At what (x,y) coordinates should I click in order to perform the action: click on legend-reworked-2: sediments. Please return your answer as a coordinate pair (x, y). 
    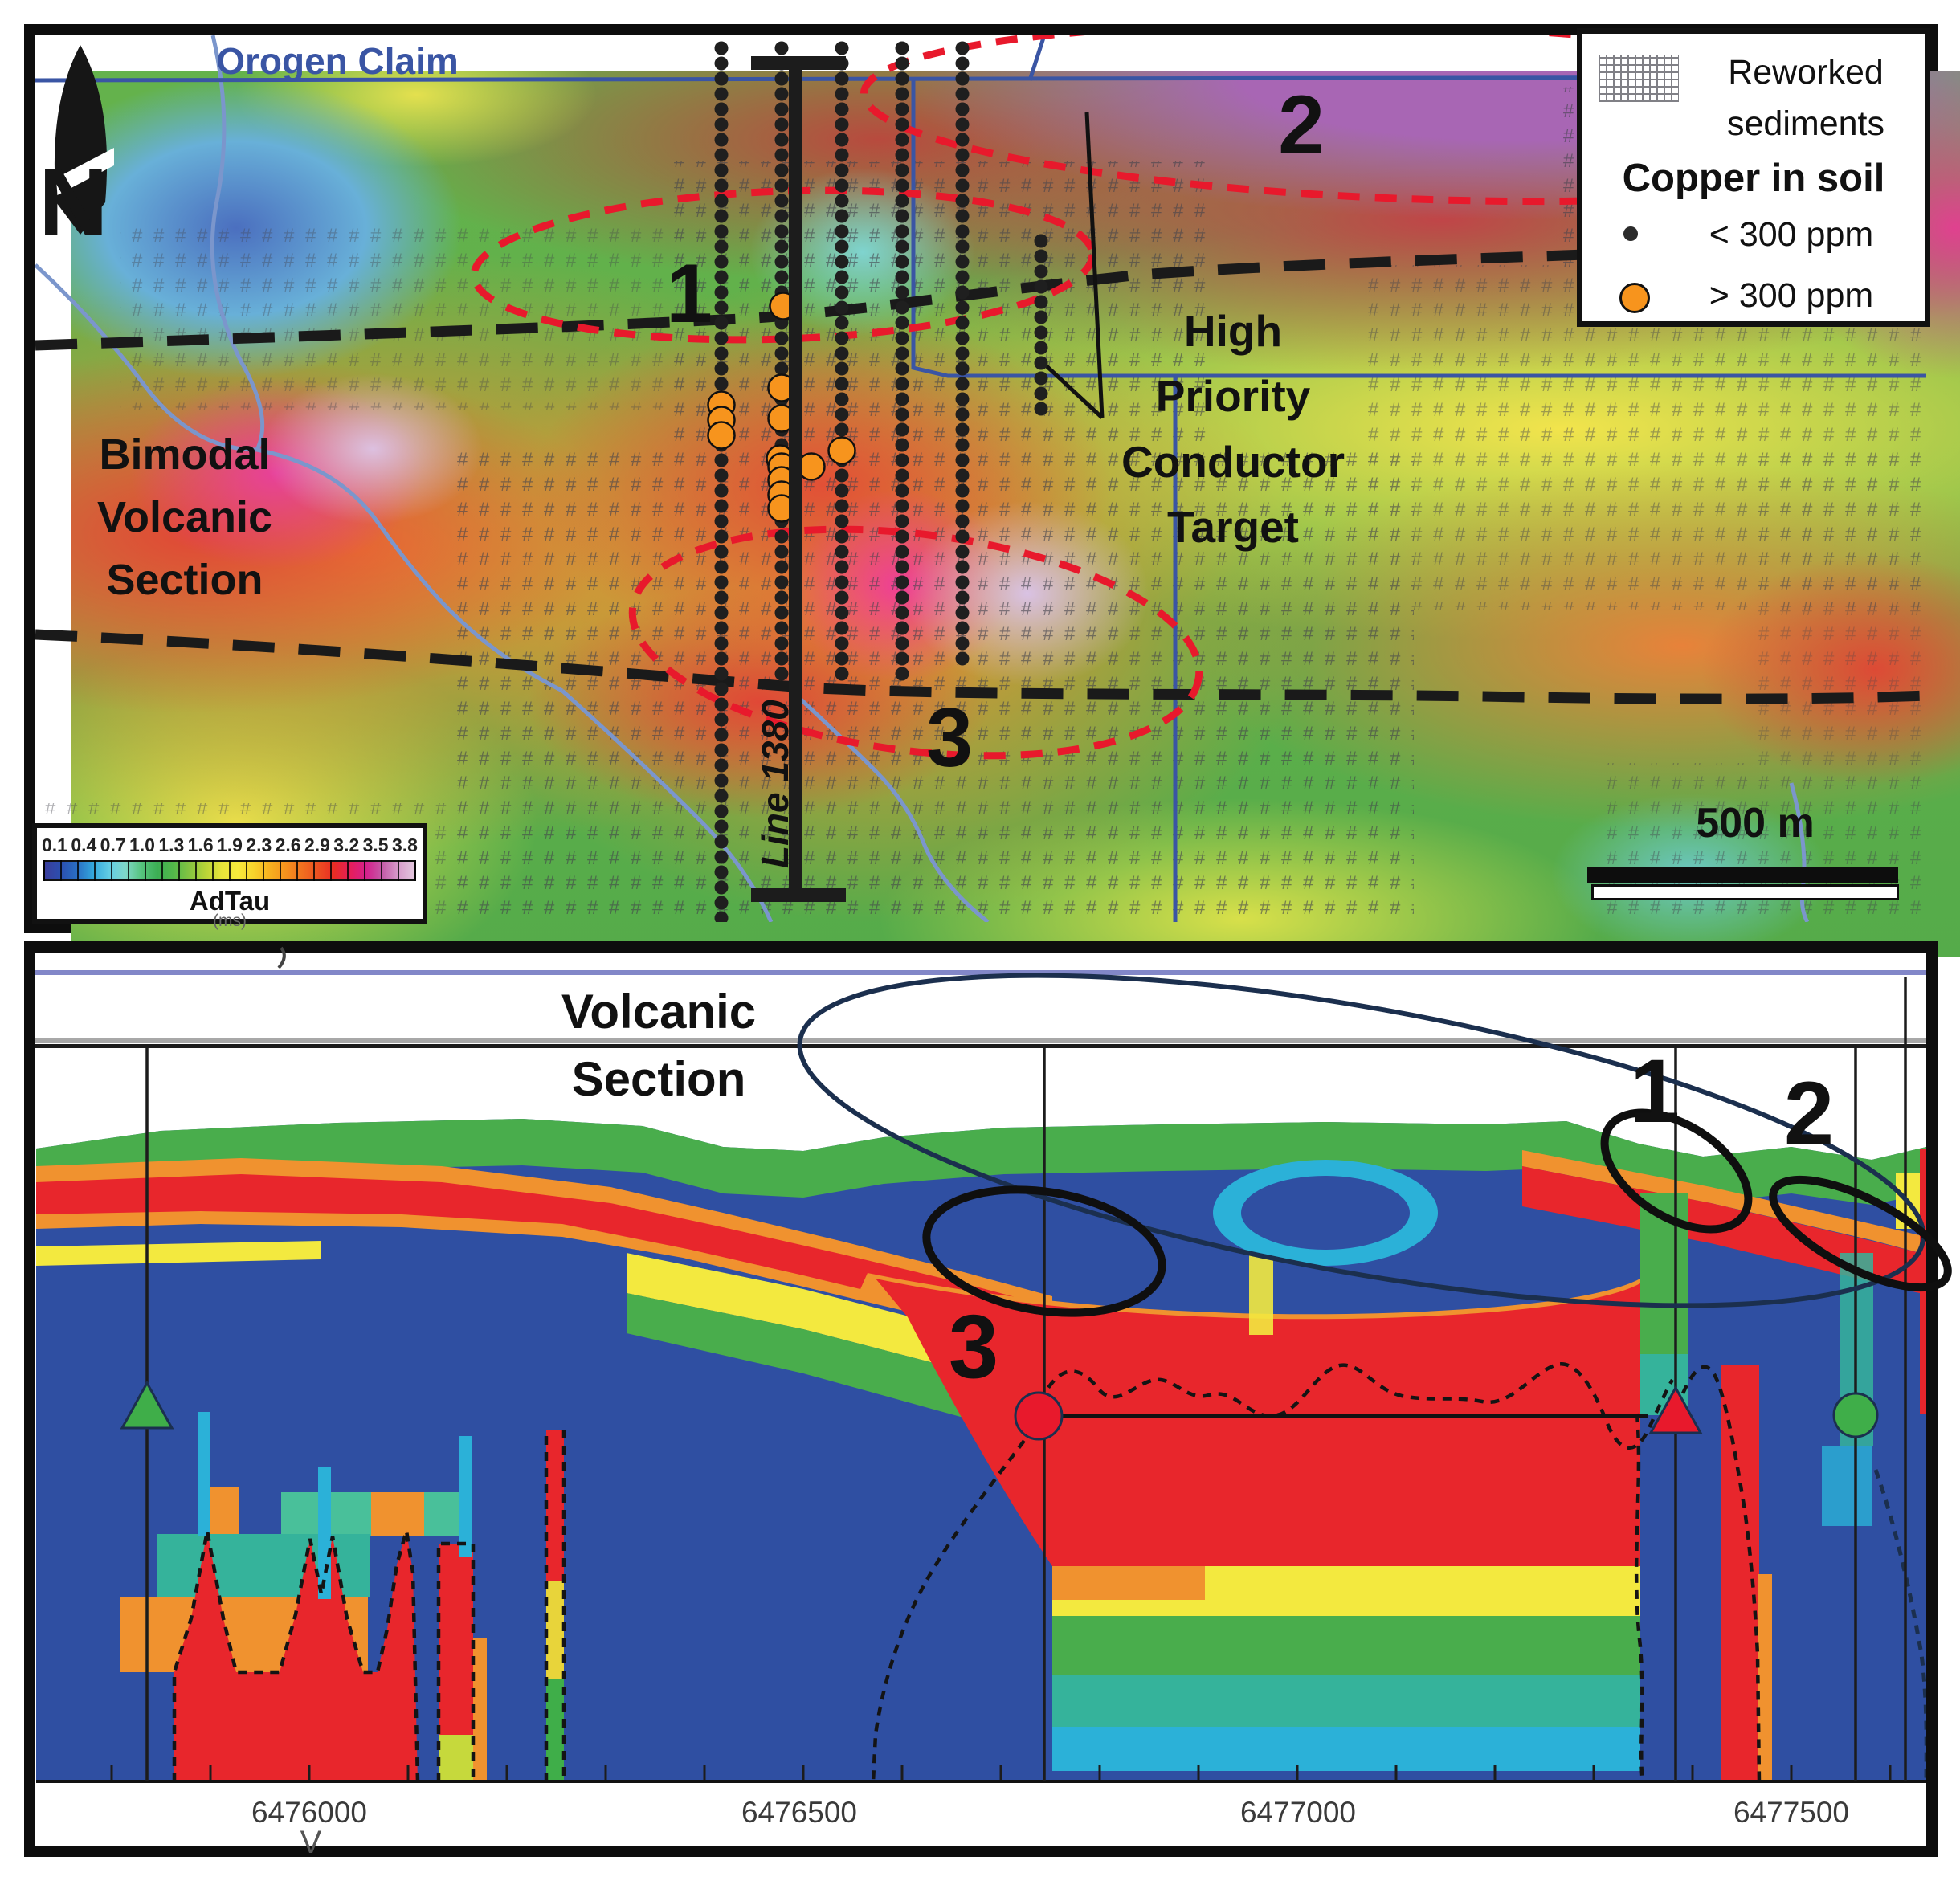
    Looking at the image, I should click on (1805, 124).